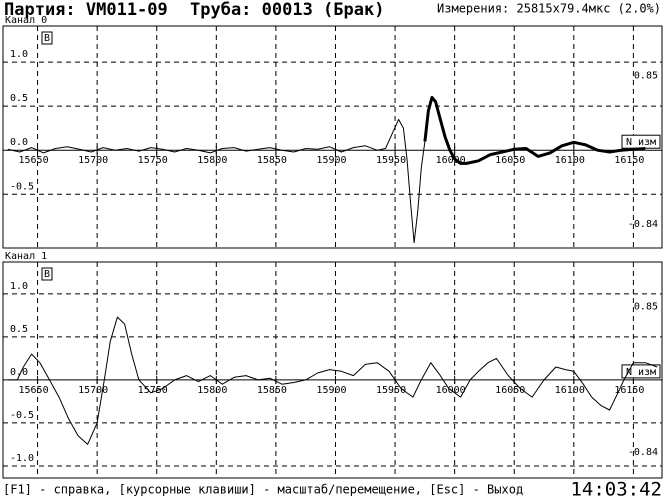 The width and height of the screenshot is (665, 499). What do you see at coordinates (534, 130) in the screenshot?
I see `signal-line` at bounding box center [534, 130].